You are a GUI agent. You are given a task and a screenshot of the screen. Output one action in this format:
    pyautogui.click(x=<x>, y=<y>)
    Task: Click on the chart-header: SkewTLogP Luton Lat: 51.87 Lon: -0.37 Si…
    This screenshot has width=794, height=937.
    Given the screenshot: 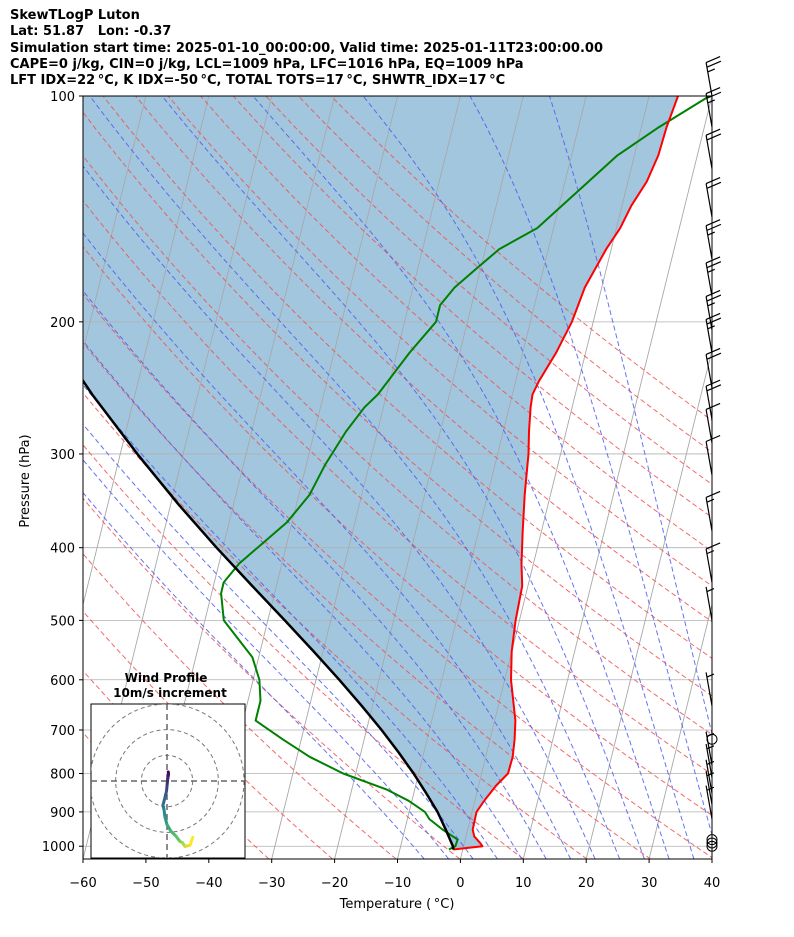 What is the action you would take?
    pyautogui.click(x=306, y=48)
    